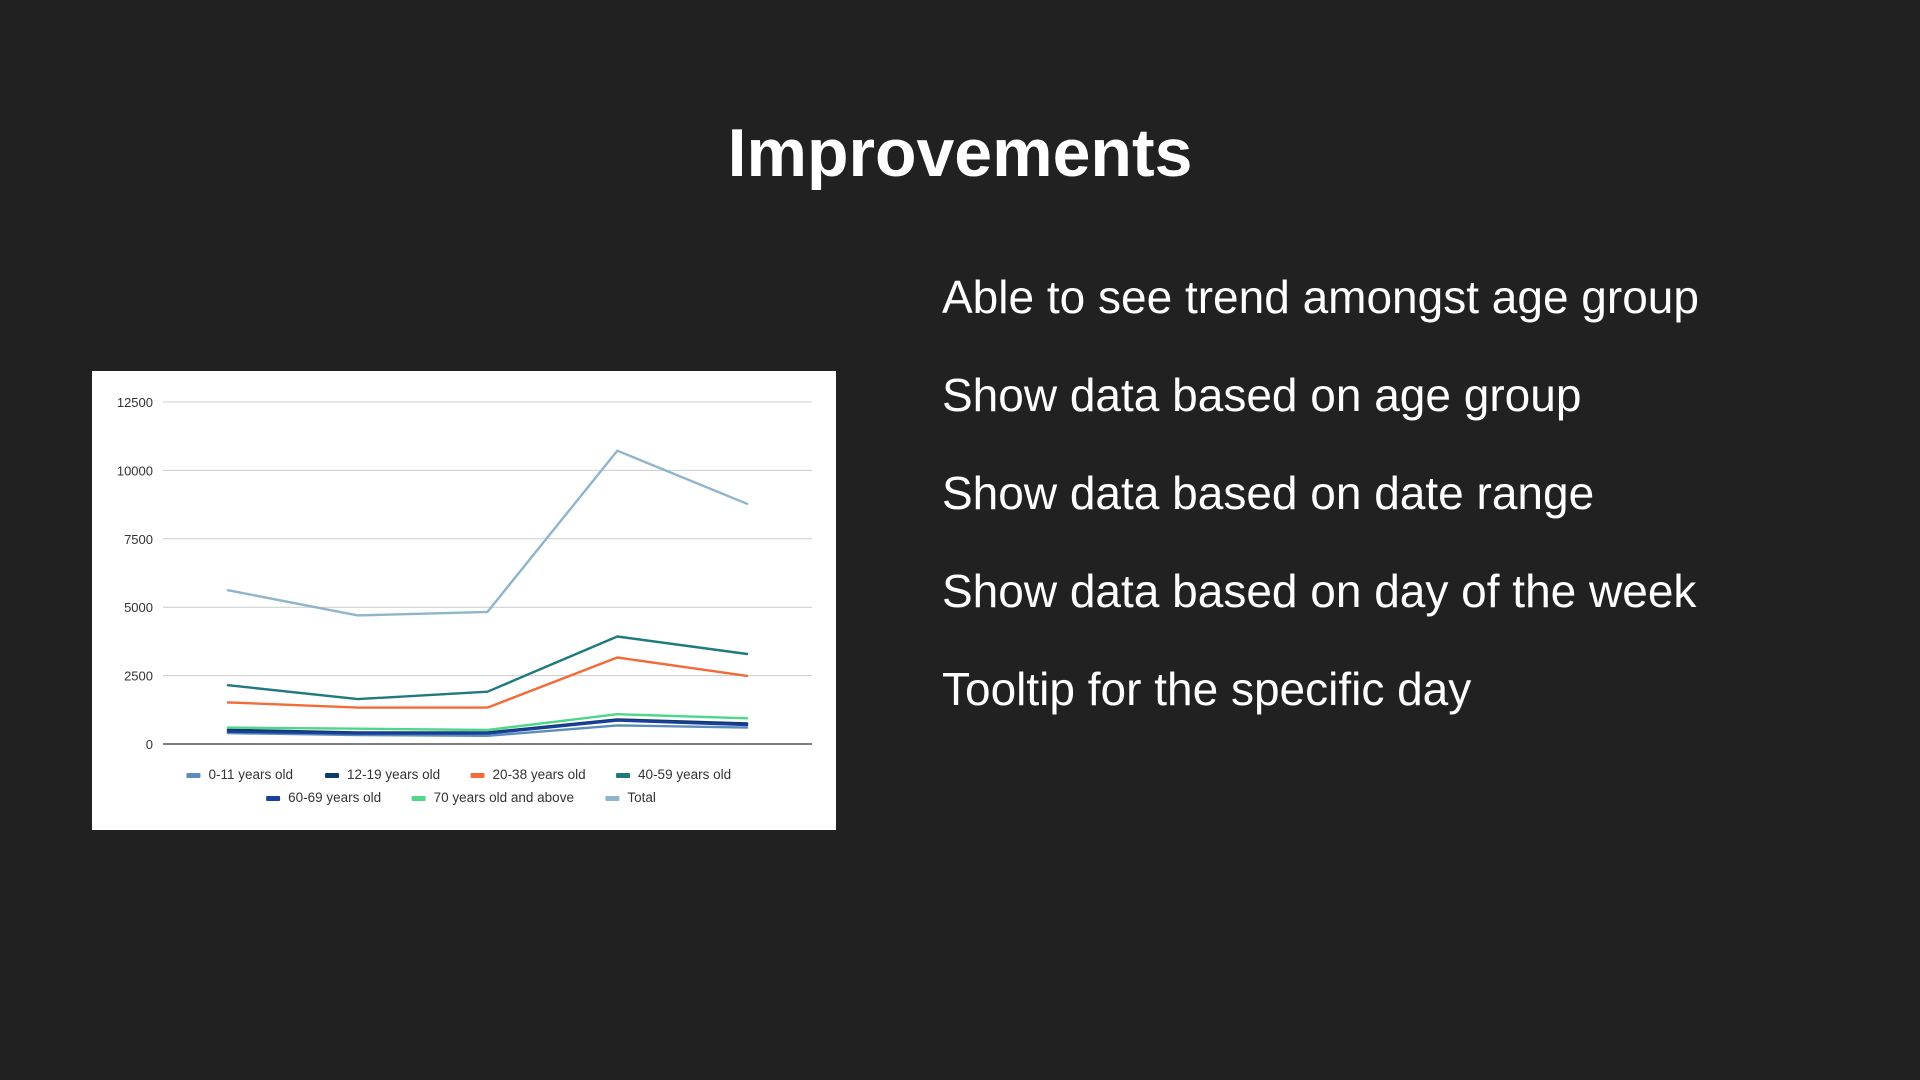  Describe the element at coordinates (684, 774) in the screenshot. I see `legend-label: 40-59 years old` at that location.